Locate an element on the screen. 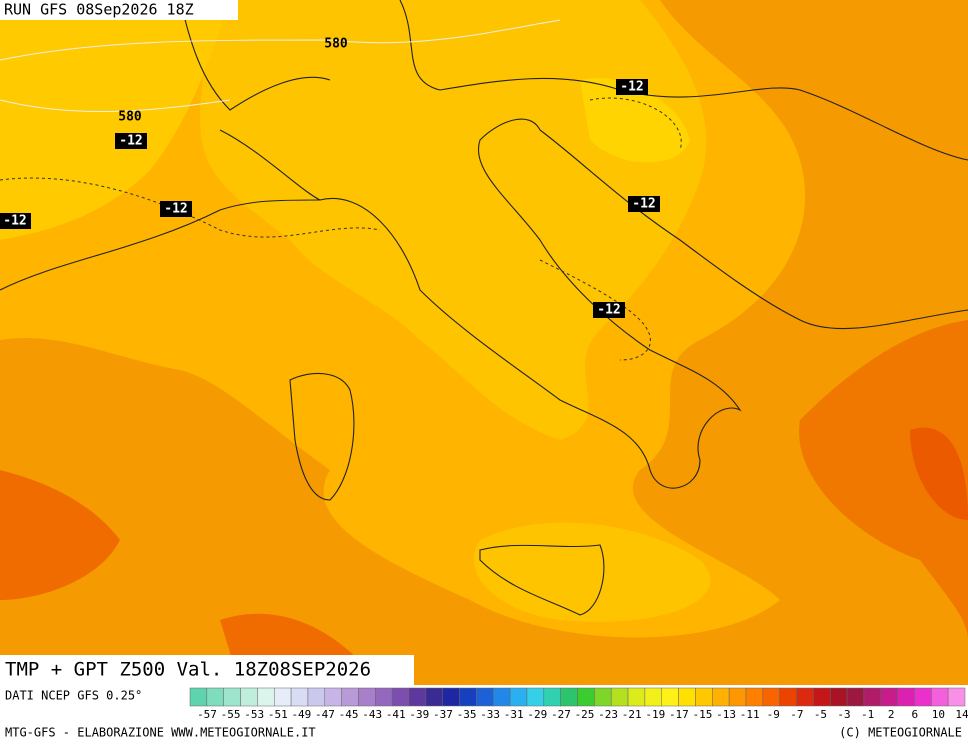 Image resolution: width=968 pixels, height=745 pixels. legend-label: -15 is located at coordinates (703, 714).